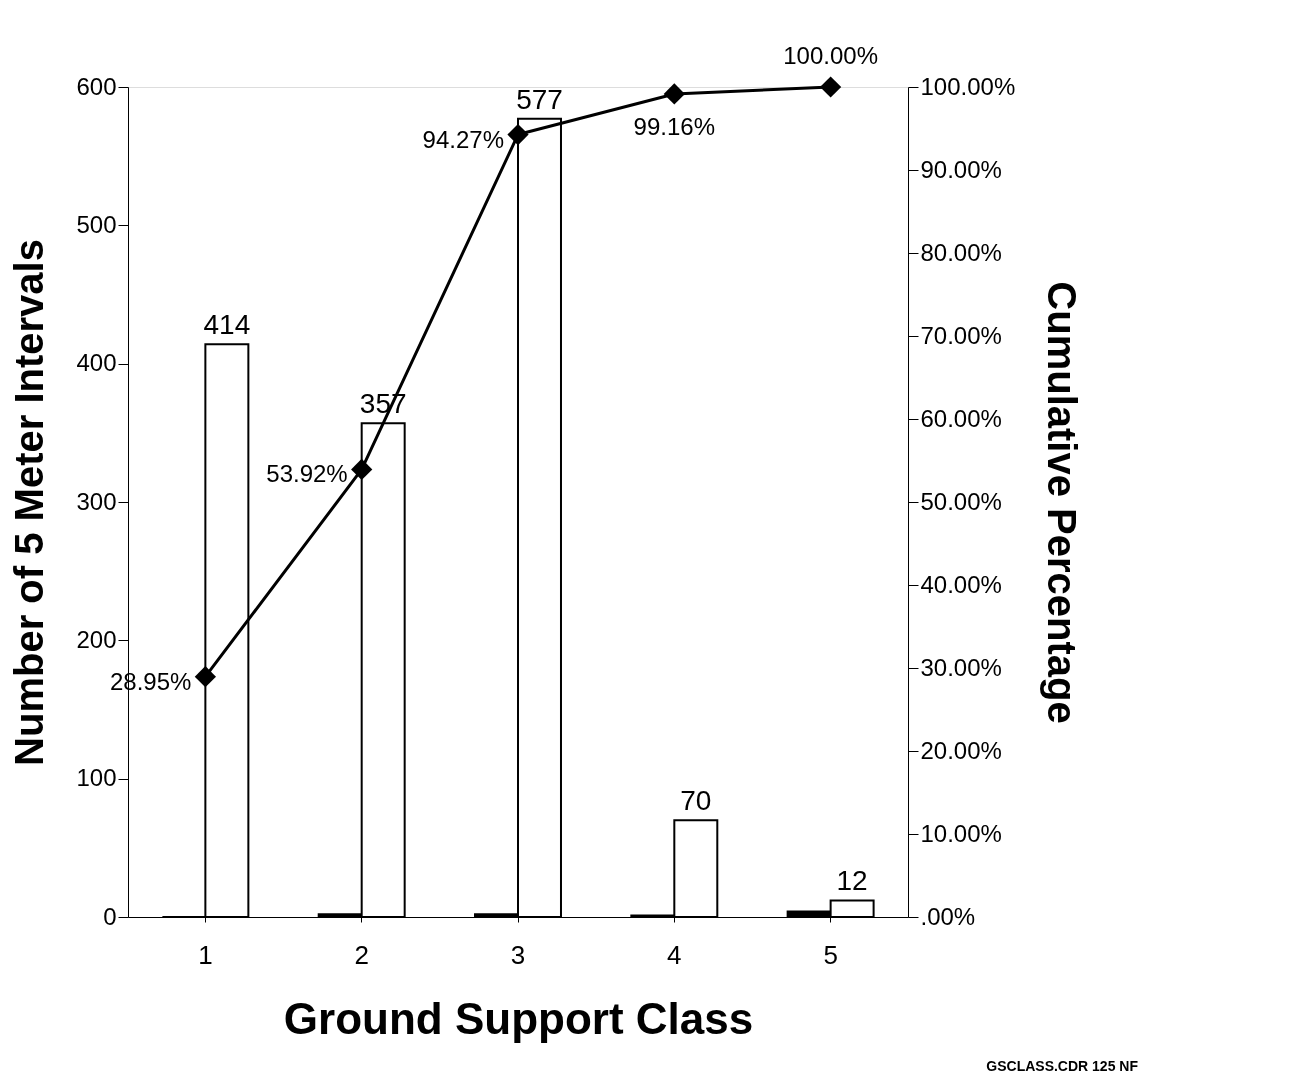 This screenshot has width=1294, height=1079. Describe the element at coordinates (96, 363) in the screenshot. I see `y-tick-label: 400` at that location.